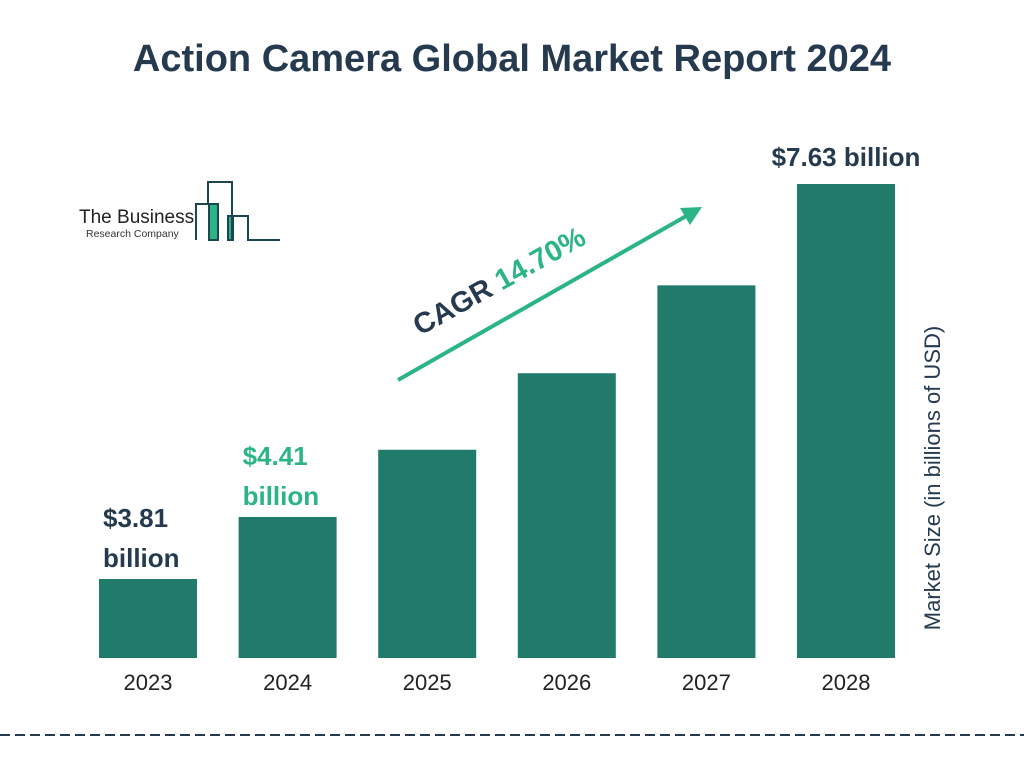  What do you see at coordinates (566, 515) in the screenshot?
I see `bar-2026` at bounding box center [566, 515].